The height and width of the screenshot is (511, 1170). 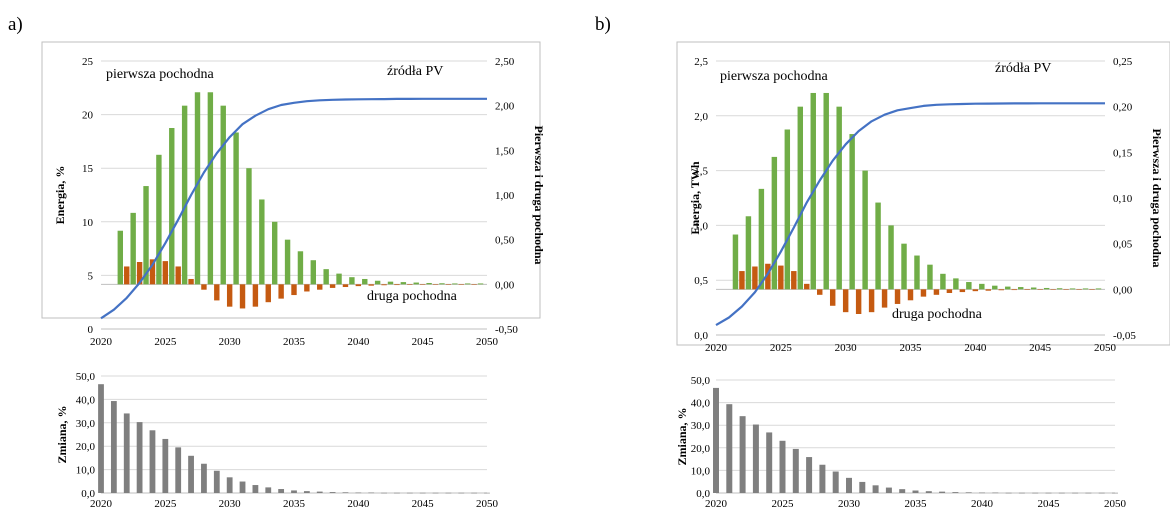 I want to click on y-tick-label: 20,0, so click(x=86, y=447).